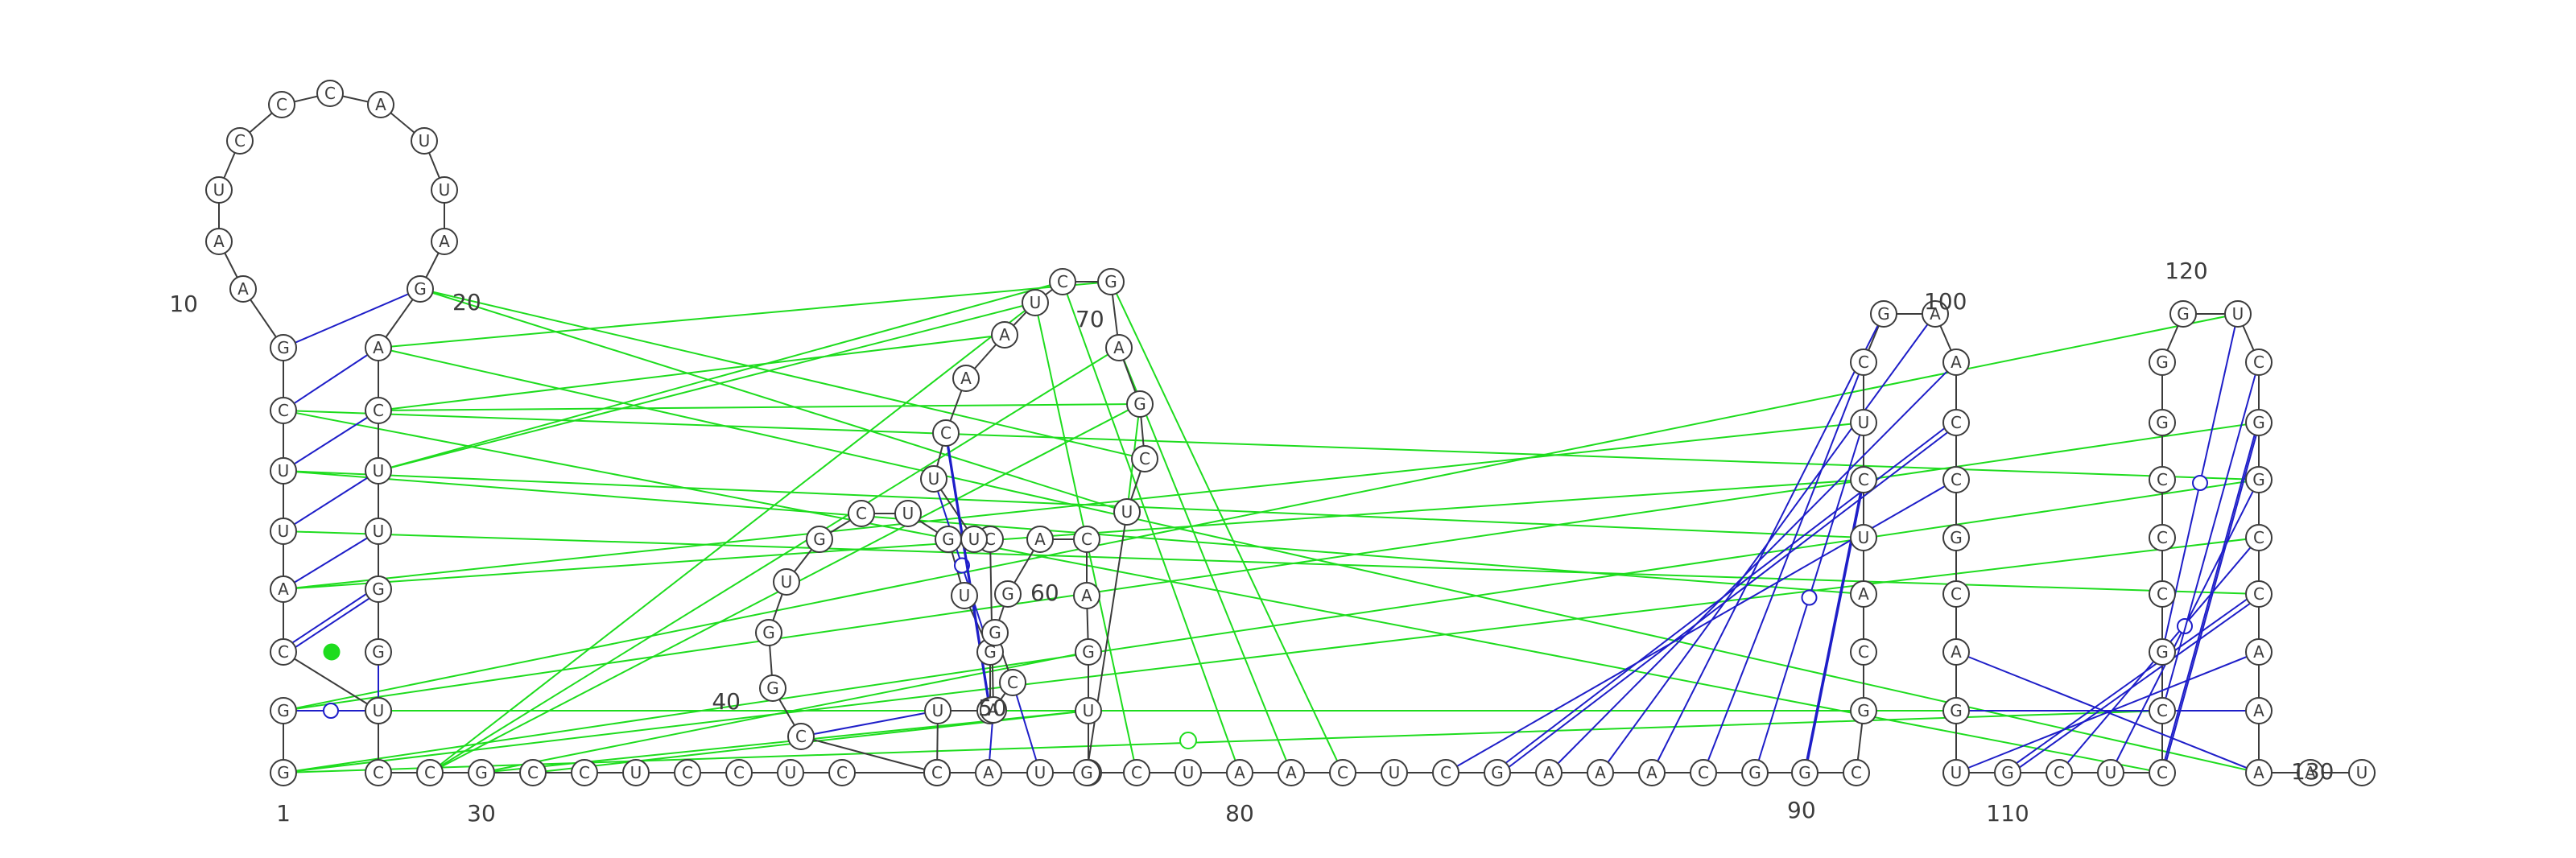  I want to click on position-label: 120, so click(2186, 271).